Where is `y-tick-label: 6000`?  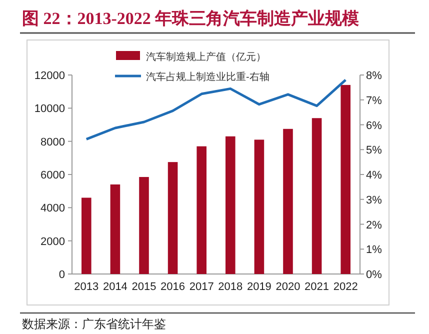
y-tick-label: 6000 is located at coordinates (52, 176).